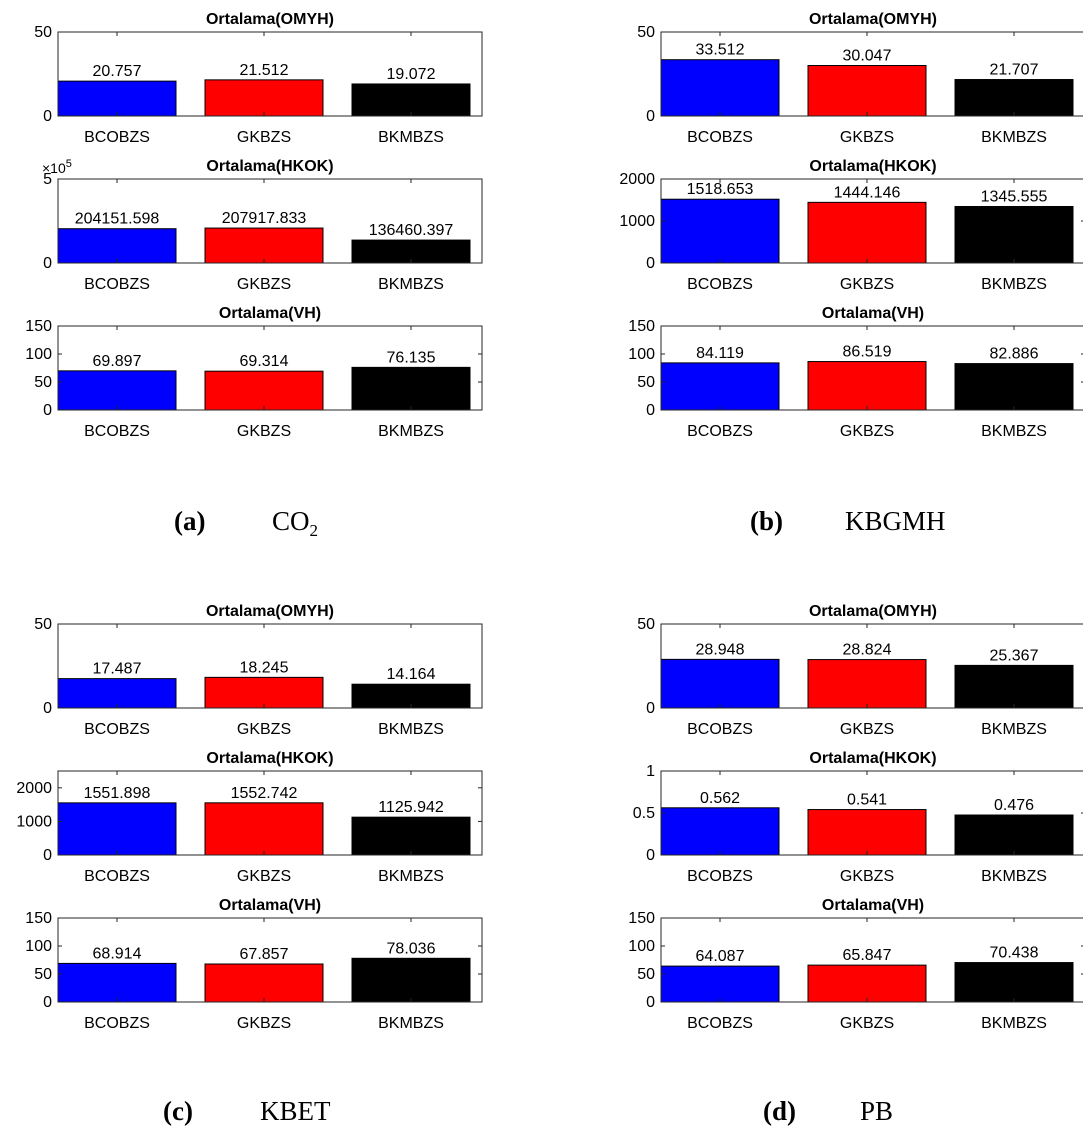  What do you see at coordinates (264, 431) in the screenshot?
I see `chart-a-3-xtick-2: GKBZS` at bounding box center [264, 431].